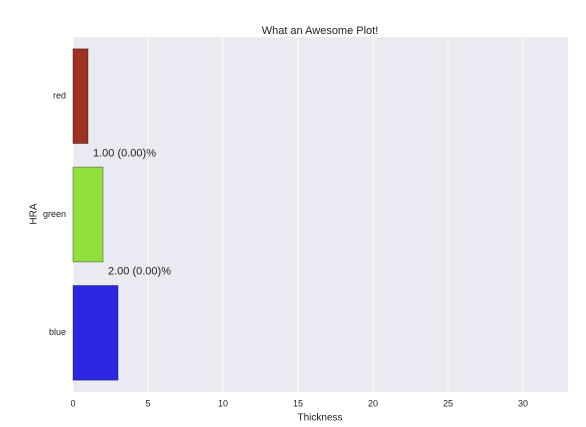 Image resolution: width=586 pixels, height=427 pixels. Describe the element at coordinates (34, 213) in the screenshot. I see `y-axis-label: HRA` at that location.